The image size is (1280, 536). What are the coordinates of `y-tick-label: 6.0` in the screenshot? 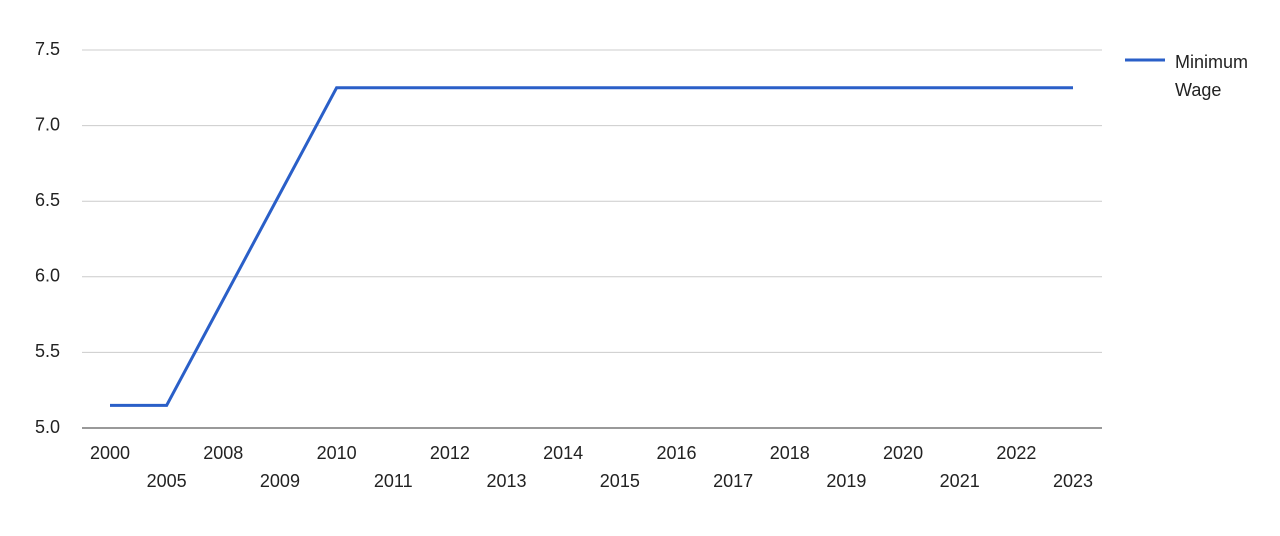 It's located at (47, 276).